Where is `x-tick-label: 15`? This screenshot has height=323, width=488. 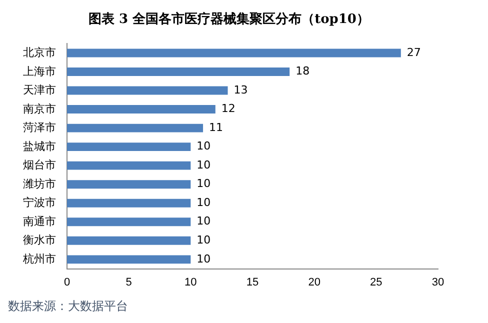
x-tick-label: 15 is located at coordinates (252, 282).